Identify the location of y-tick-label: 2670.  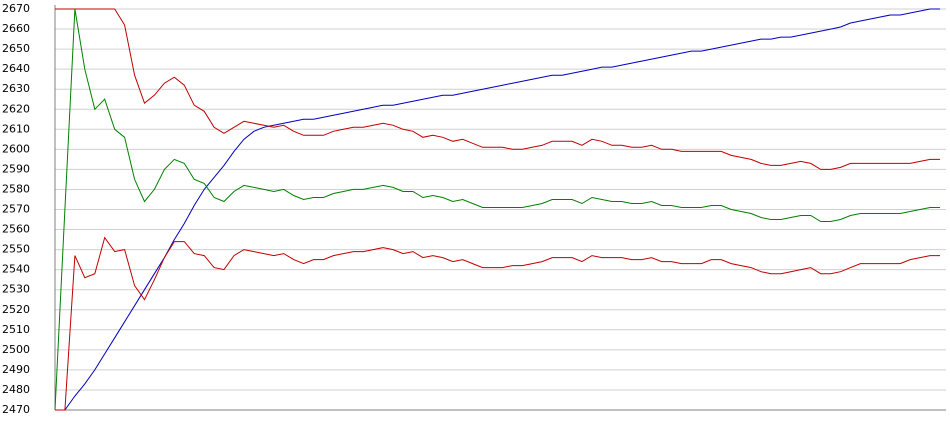
(16, 8).